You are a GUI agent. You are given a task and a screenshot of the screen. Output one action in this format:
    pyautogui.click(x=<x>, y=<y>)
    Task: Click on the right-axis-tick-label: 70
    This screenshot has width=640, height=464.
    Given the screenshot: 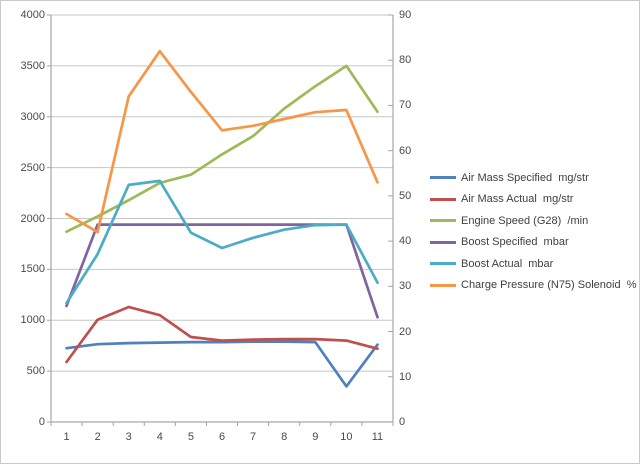 What is the action you would take?
    pyautogui.click(x=405, y=105)
    